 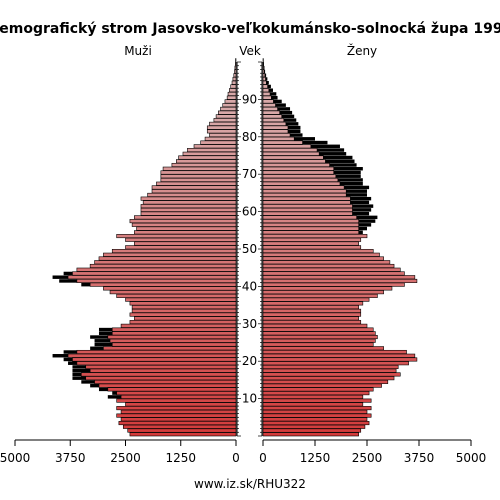 What do you see at coordinates (362, 50) in the screenshot?
I see `right-series-label: Ženy` at bounding box center [362, 50].